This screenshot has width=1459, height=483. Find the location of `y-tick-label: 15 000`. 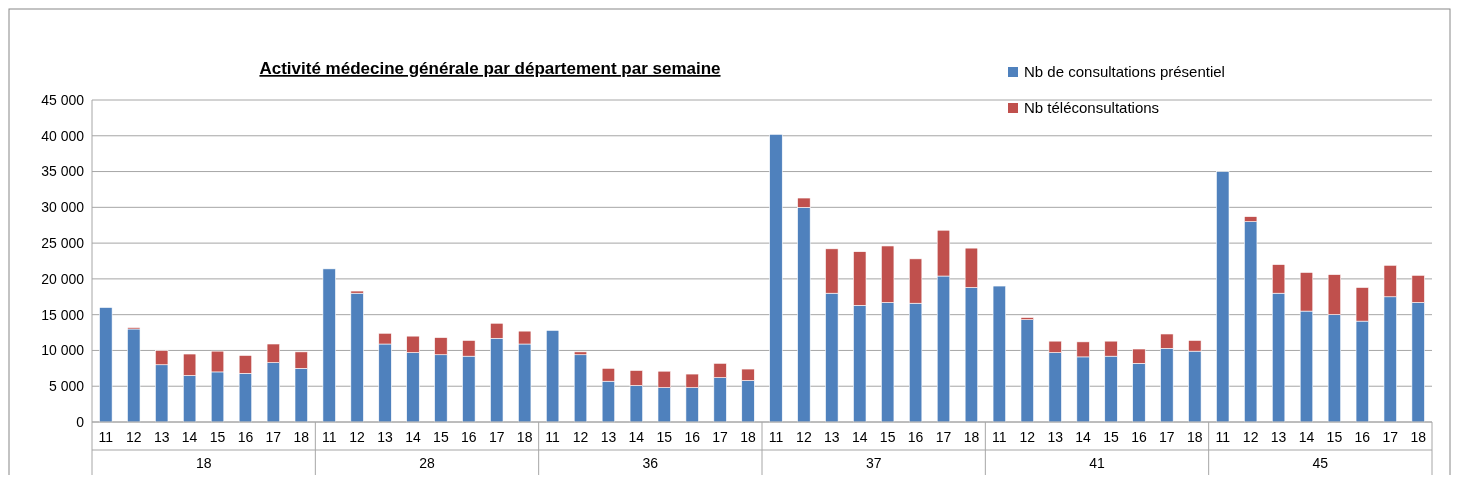

y-tick-label: 15 000 is located at coordinates (63, 314).